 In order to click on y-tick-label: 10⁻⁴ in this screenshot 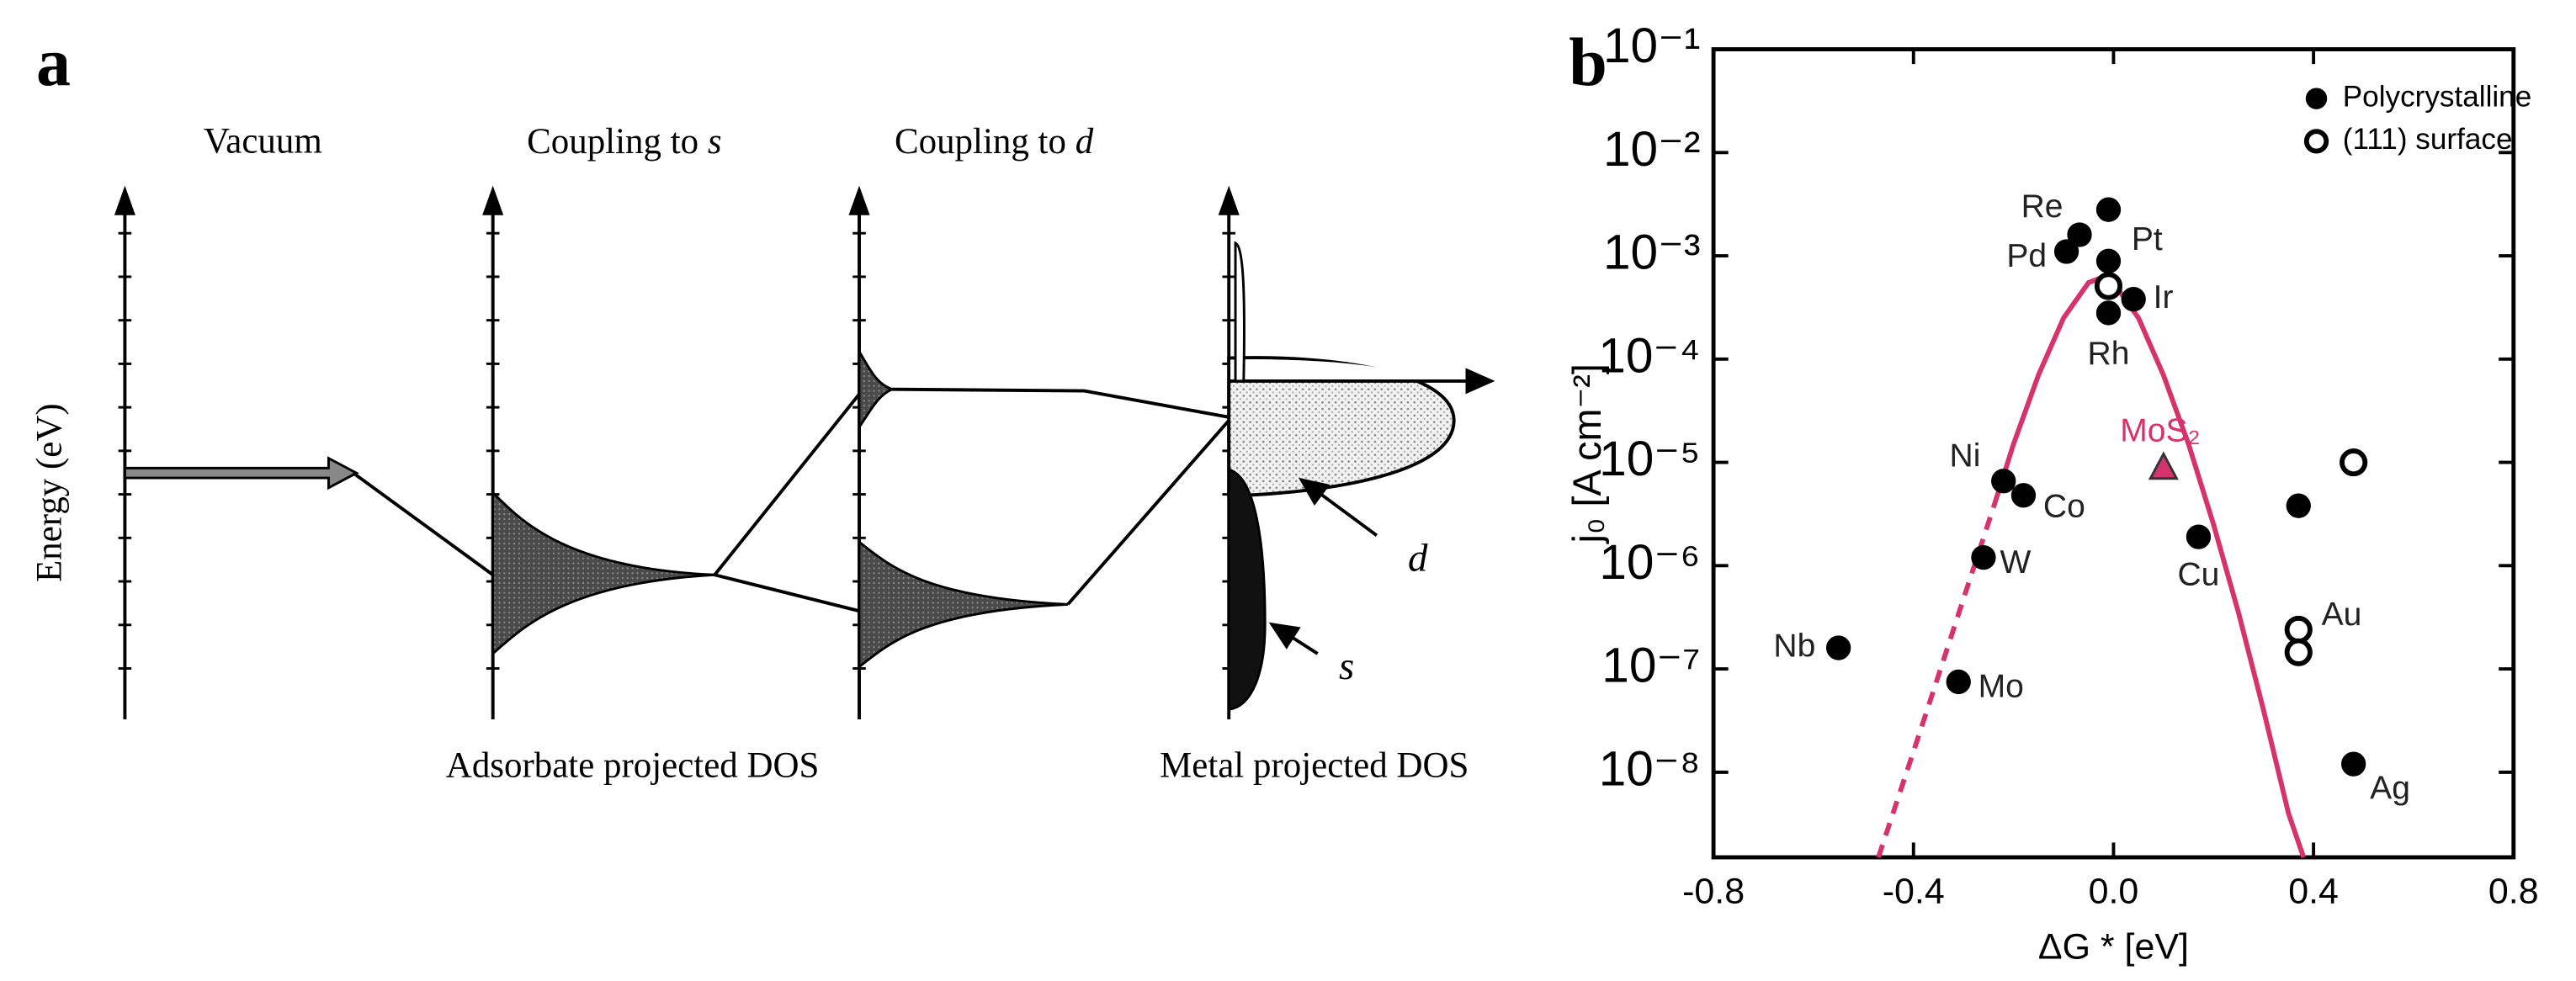, I will do `click(1649, 355)`.